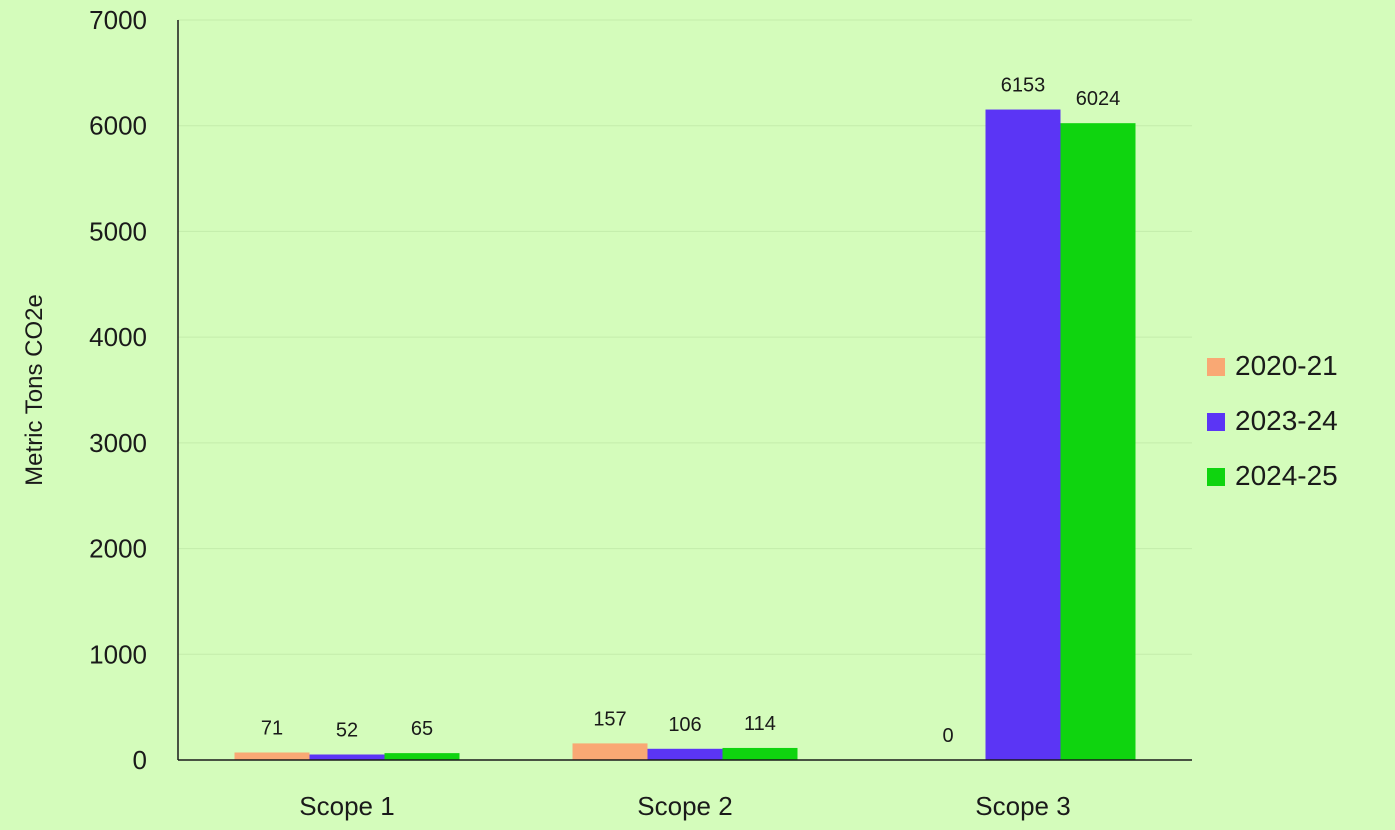 This screenshot has height=830, width=1395. Describe the element at coordinates (422, 729) in the screenshot. I see `data-label: 65` at that location.